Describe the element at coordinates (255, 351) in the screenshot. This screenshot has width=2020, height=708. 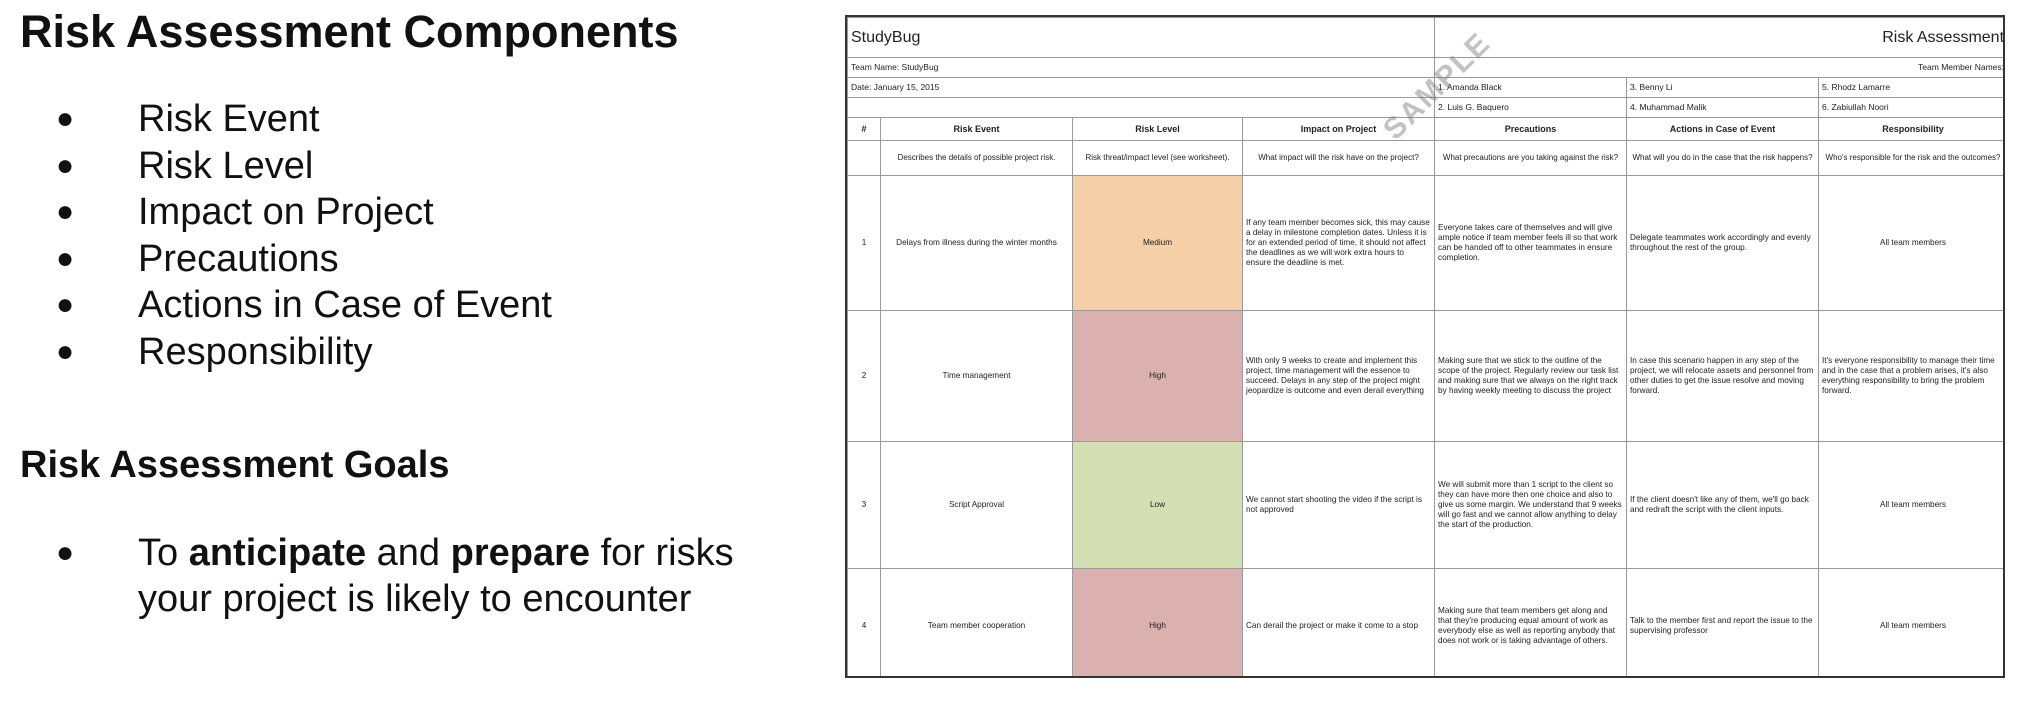
I see `component-label: Responsibility` at that location.